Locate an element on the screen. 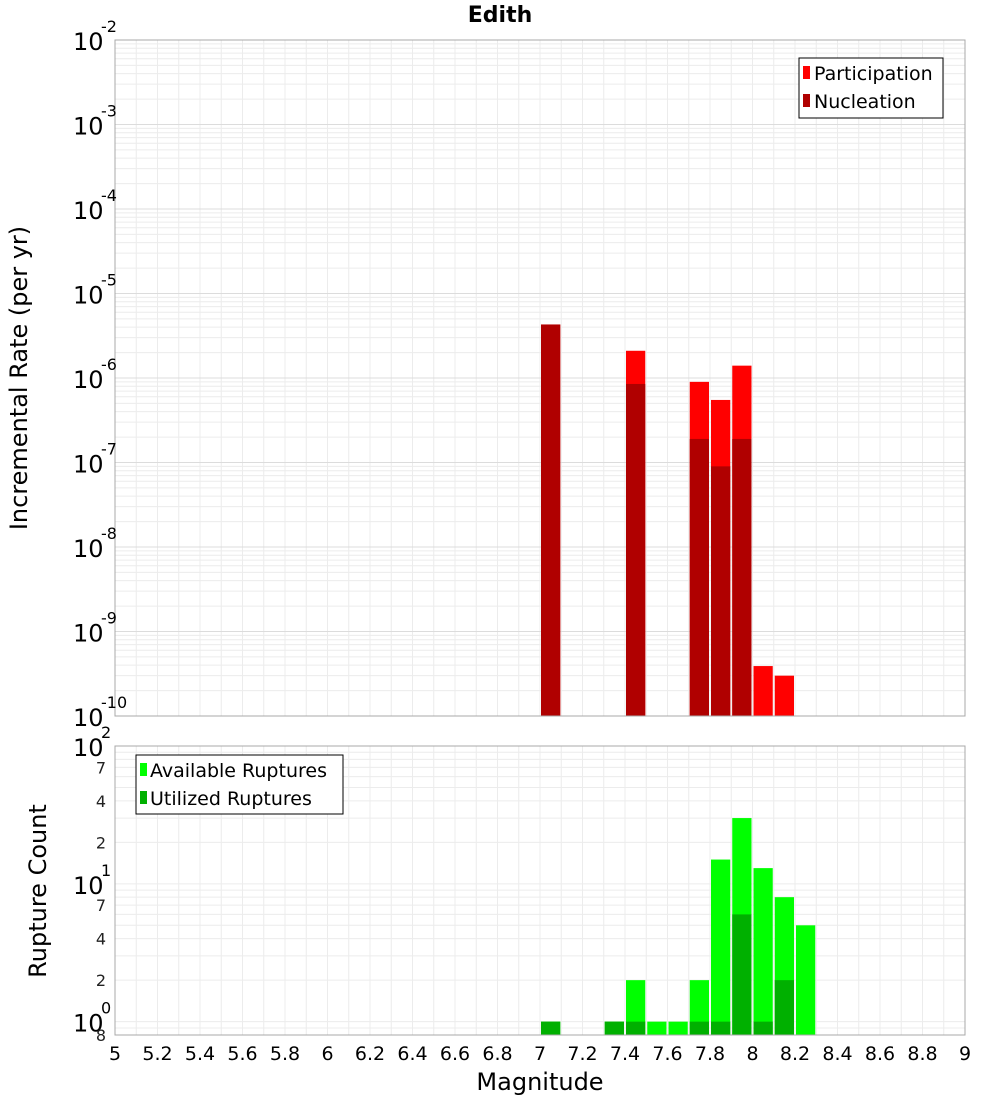 This screenshot has width=1000, height=1100. bottom-legend: Available Ruptures Utilized Ruptures is located at coordinates (239, 784).